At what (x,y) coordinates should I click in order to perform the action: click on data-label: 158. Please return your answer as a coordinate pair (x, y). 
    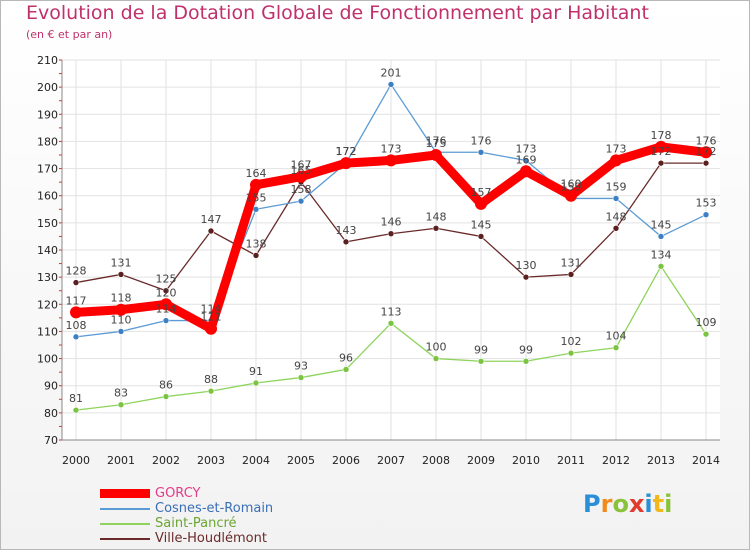
    Looking at the image, I should click on (301, 189).